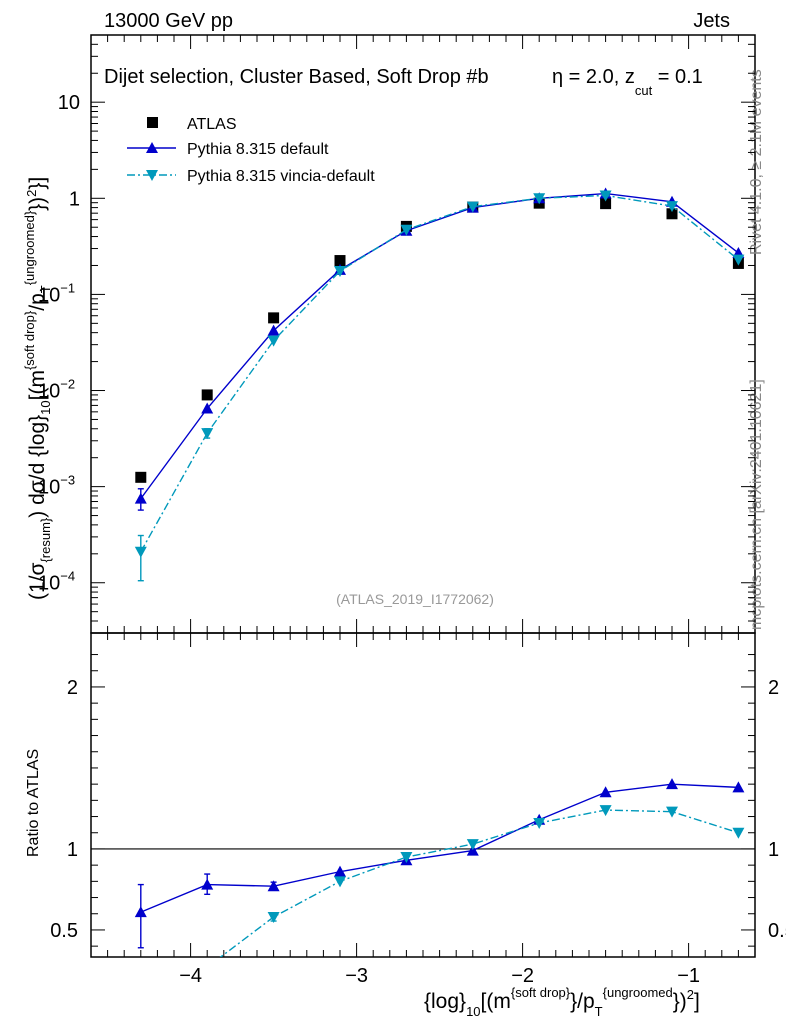 The height and width of the screenshot is (1024, 786). Describe the element at coordinates (72, 850) in the screenshot. I see `ratio-y-tick-label: 1` at that location.